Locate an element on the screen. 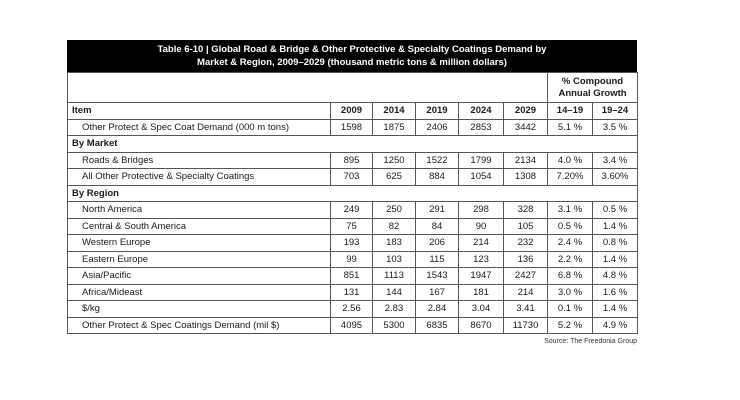 This screenshot has height=400, width=740. row-label: Asia/Pacific is located at coordinates (199, 276).